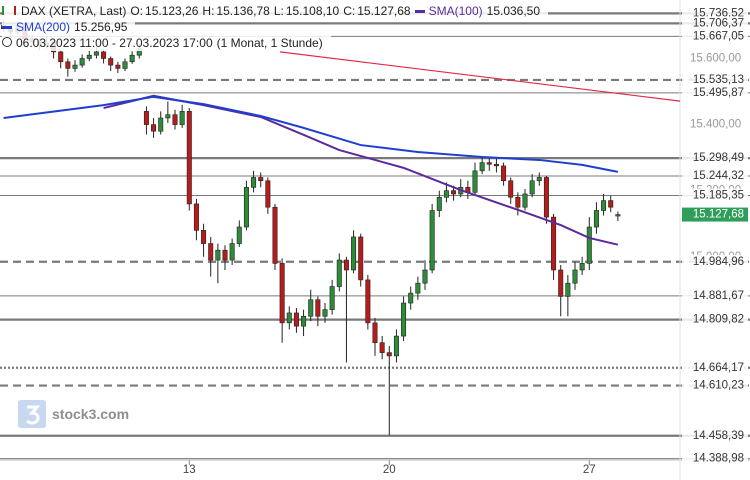 This screenshot has height=480, width=750. I want to click on legend-row-inner: SMA(200) 15.256,95, so click(69, 27).